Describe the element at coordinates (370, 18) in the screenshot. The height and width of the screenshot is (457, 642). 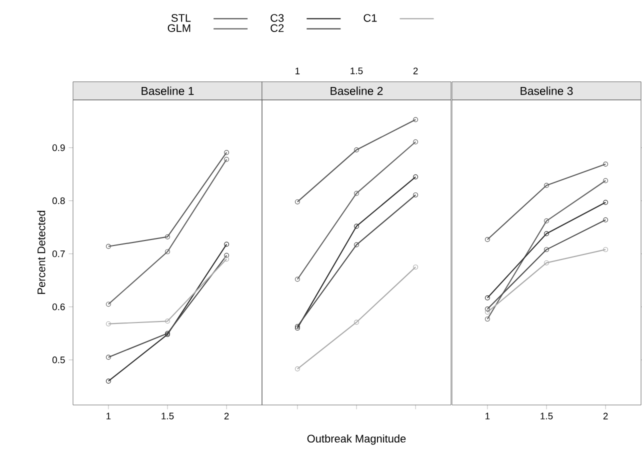
I see `legend-label: C1` at that location.